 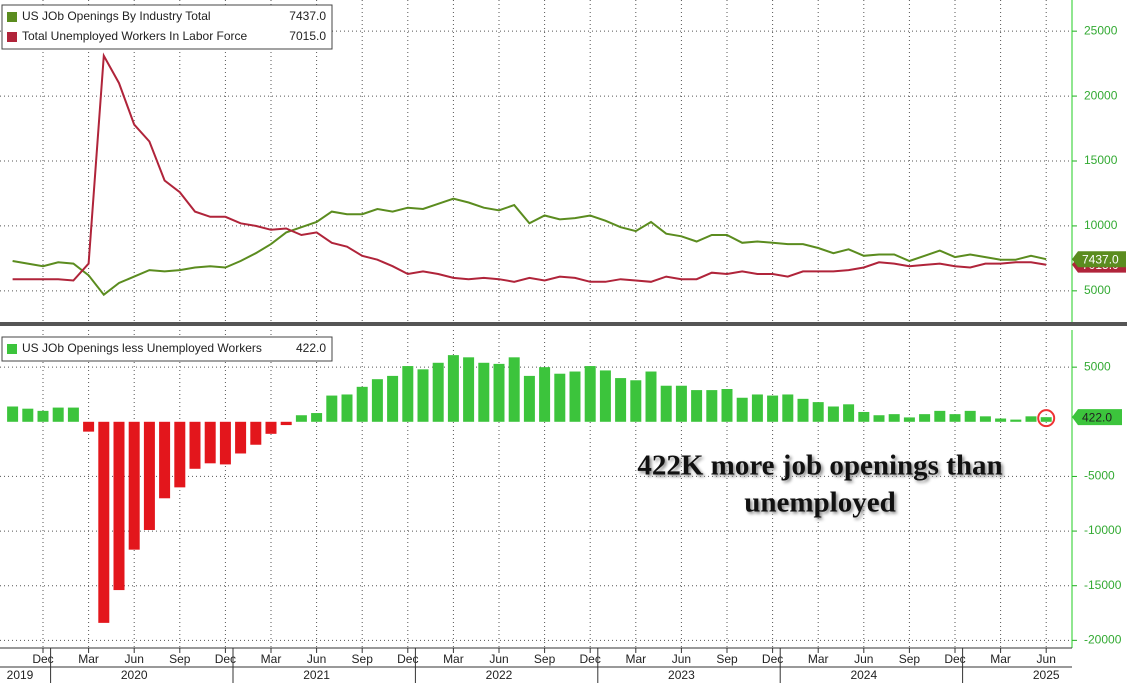 I want to click on value-tag-label: 7437.0, so click(x=1100, y=259).